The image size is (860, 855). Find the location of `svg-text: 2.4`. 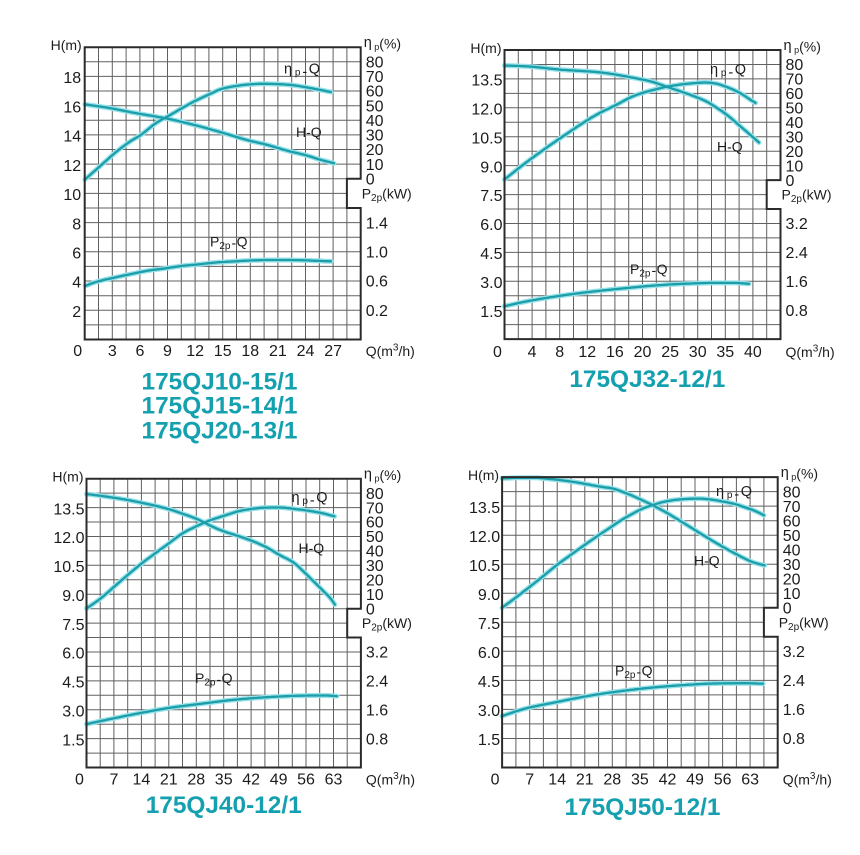

svg-text: 2.4 is located at coordinates (794, 681).